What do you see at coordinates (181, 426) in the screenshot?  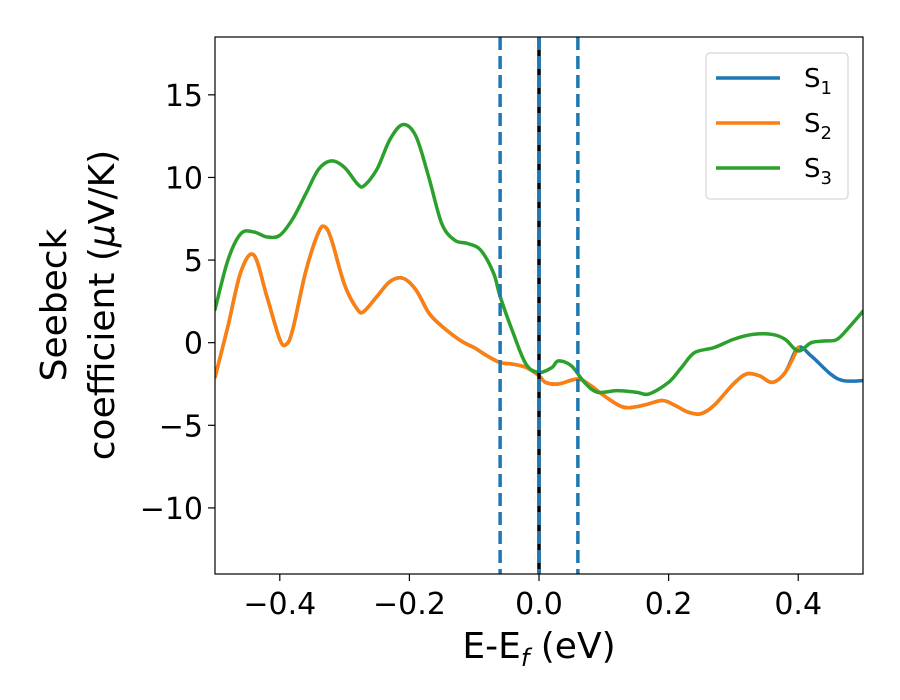 I see `y-tick-label: −5` at bounding box center [181, 426].